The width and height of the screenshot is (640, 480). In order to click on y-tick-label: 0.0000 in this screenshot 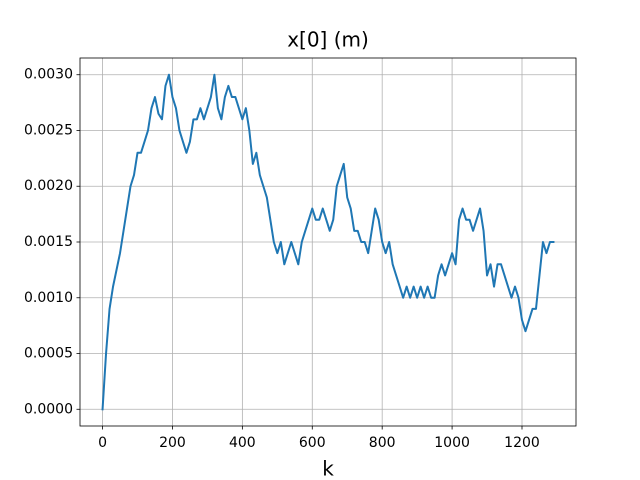, I will do `click(48, 409)`.